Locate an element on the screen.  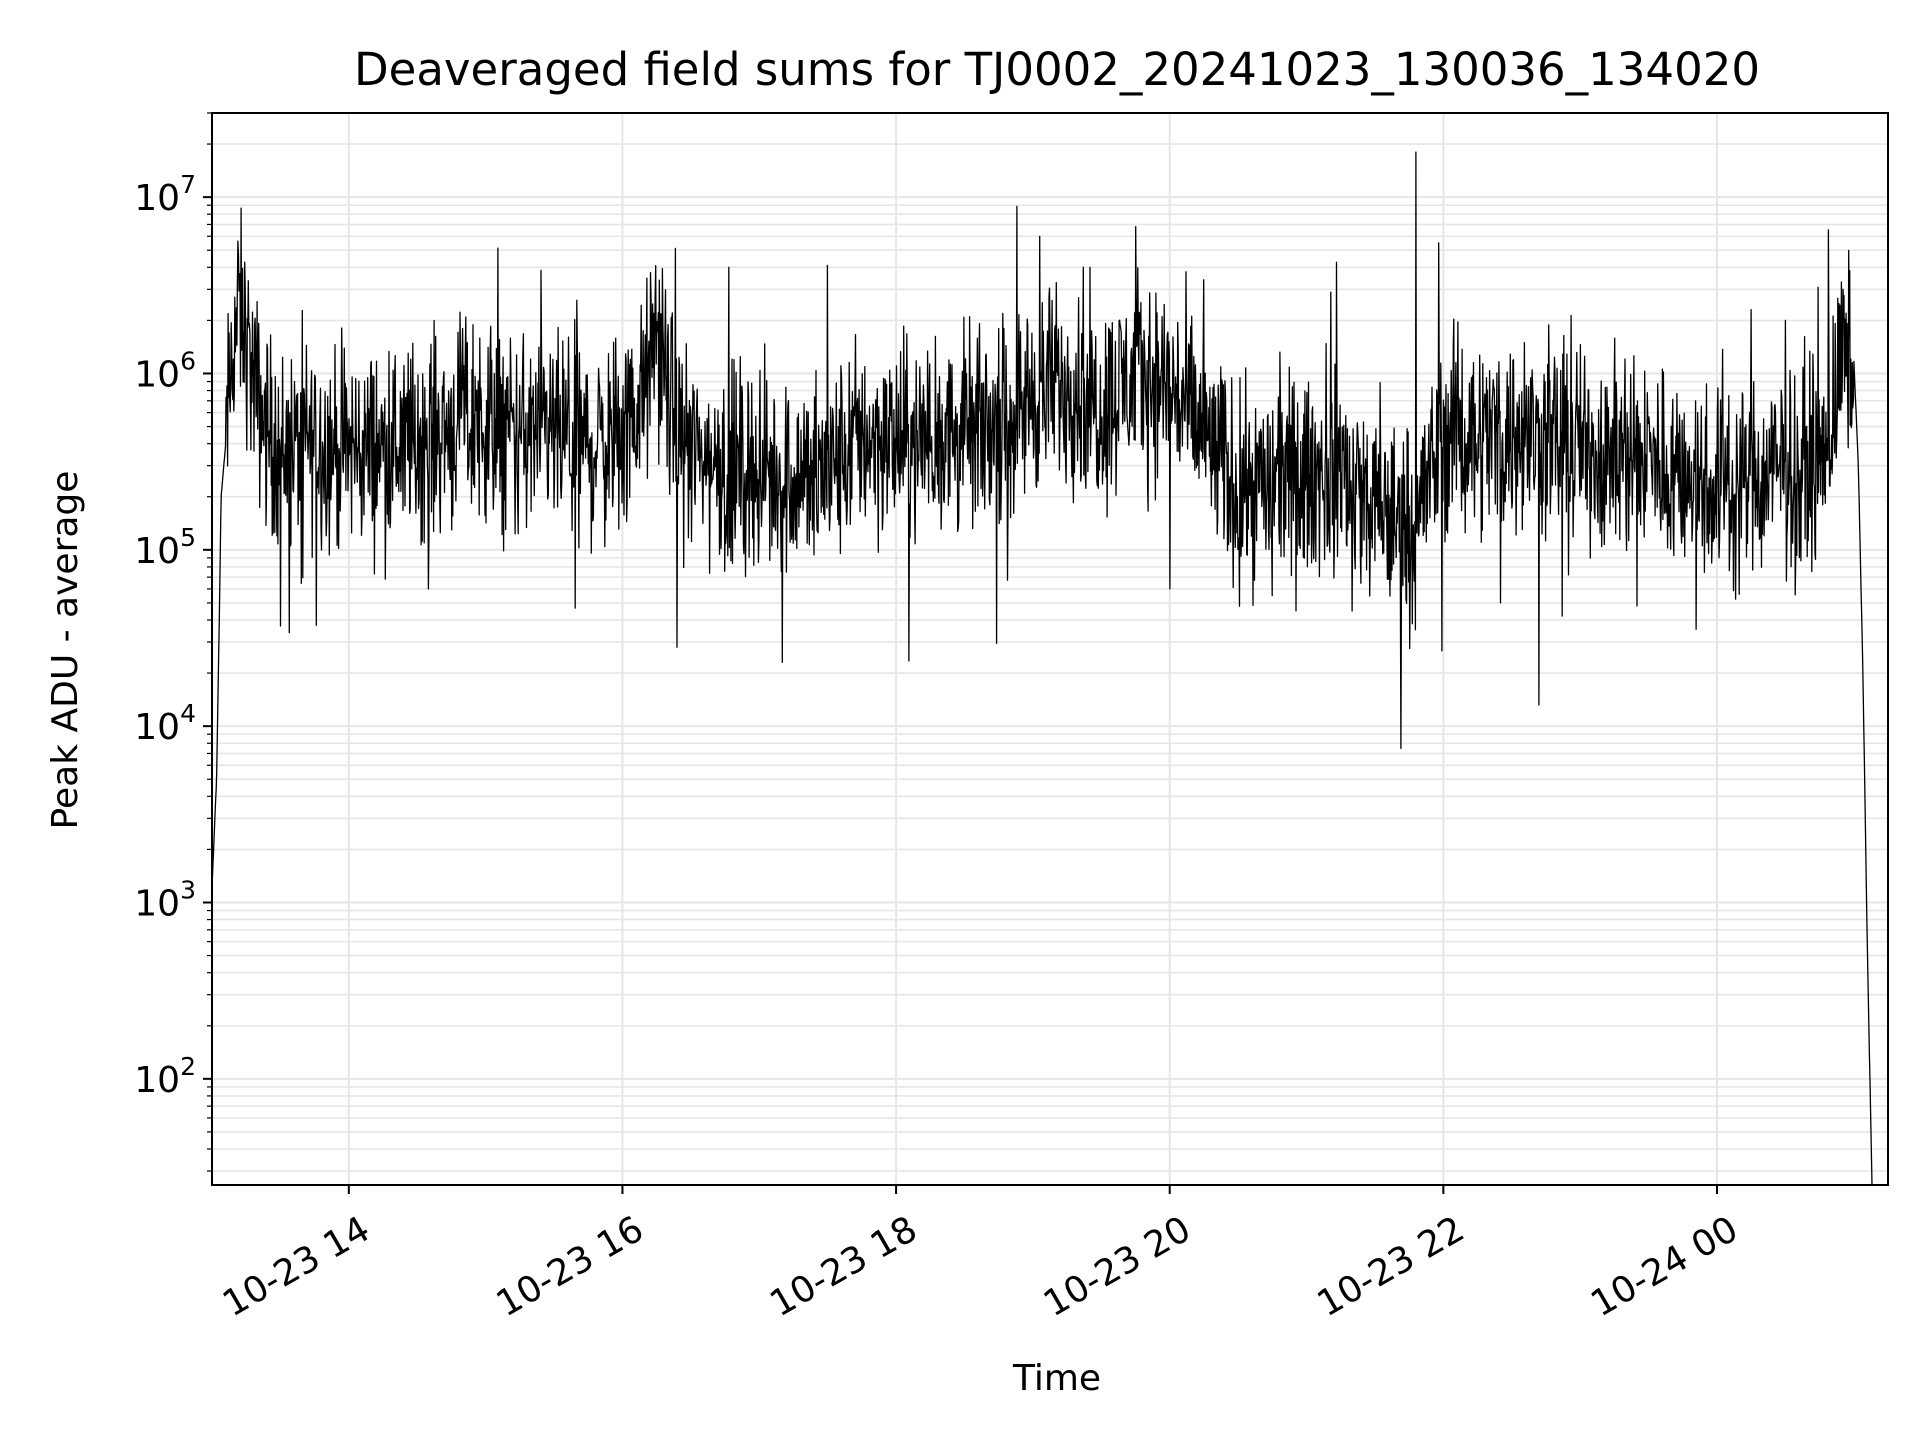
y-tick-label: 10³ is located at coordinates (165, 899).